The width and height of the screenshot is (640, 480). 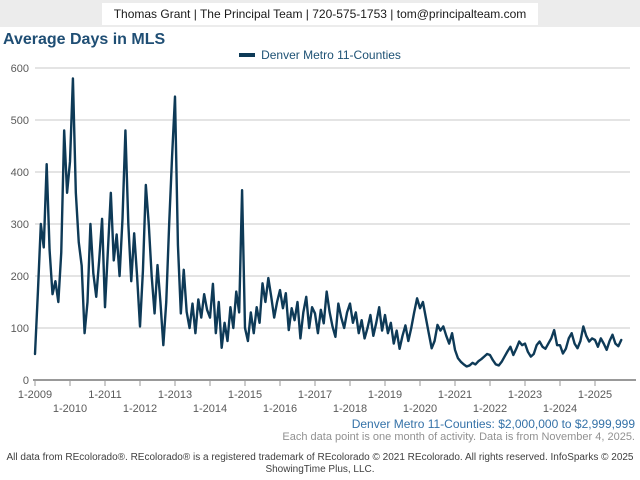 What do you see at coordinates (20, 173) in the screenshot?
I see `y-tick-label: 400` at bounding box center [20, 173].